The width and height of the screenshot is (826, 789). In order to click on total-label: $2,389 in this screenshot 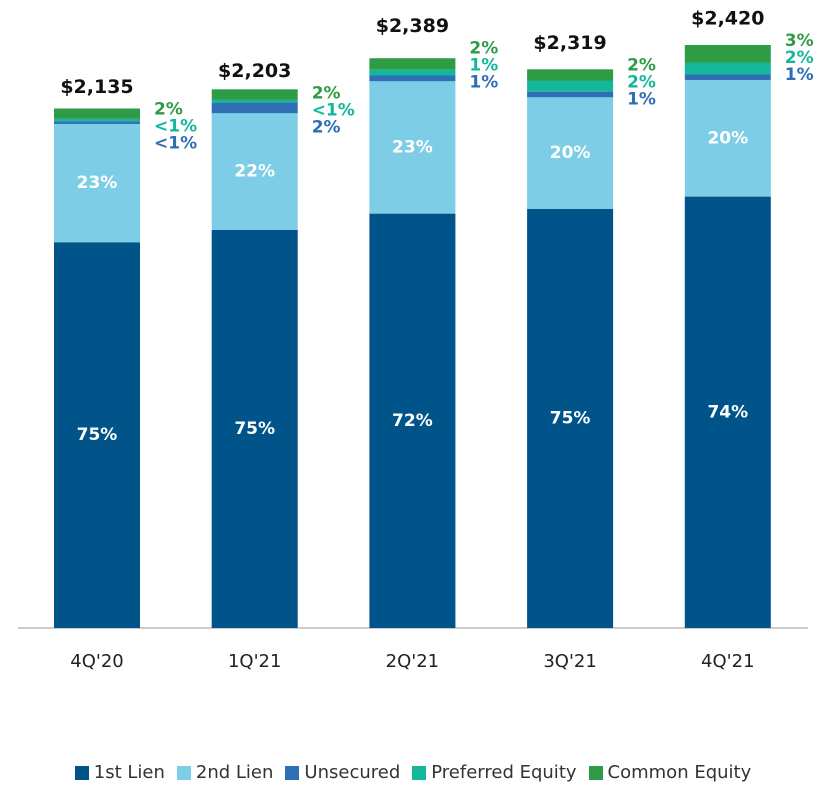, I will do `click(412, 26)`.